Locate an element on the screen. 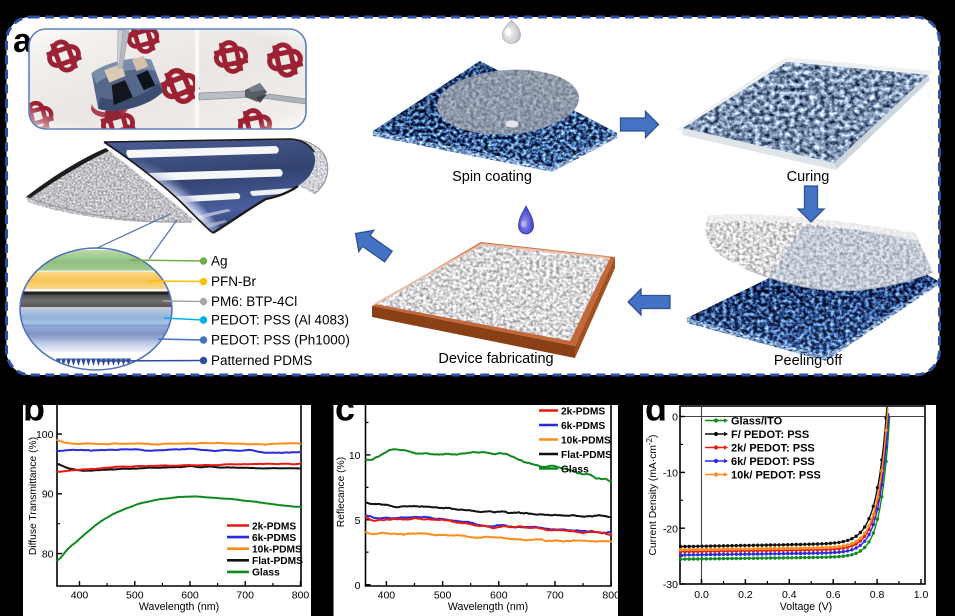 This screenshot has width=955, height=616. svg-text: c is located at coordinates (345, 408).